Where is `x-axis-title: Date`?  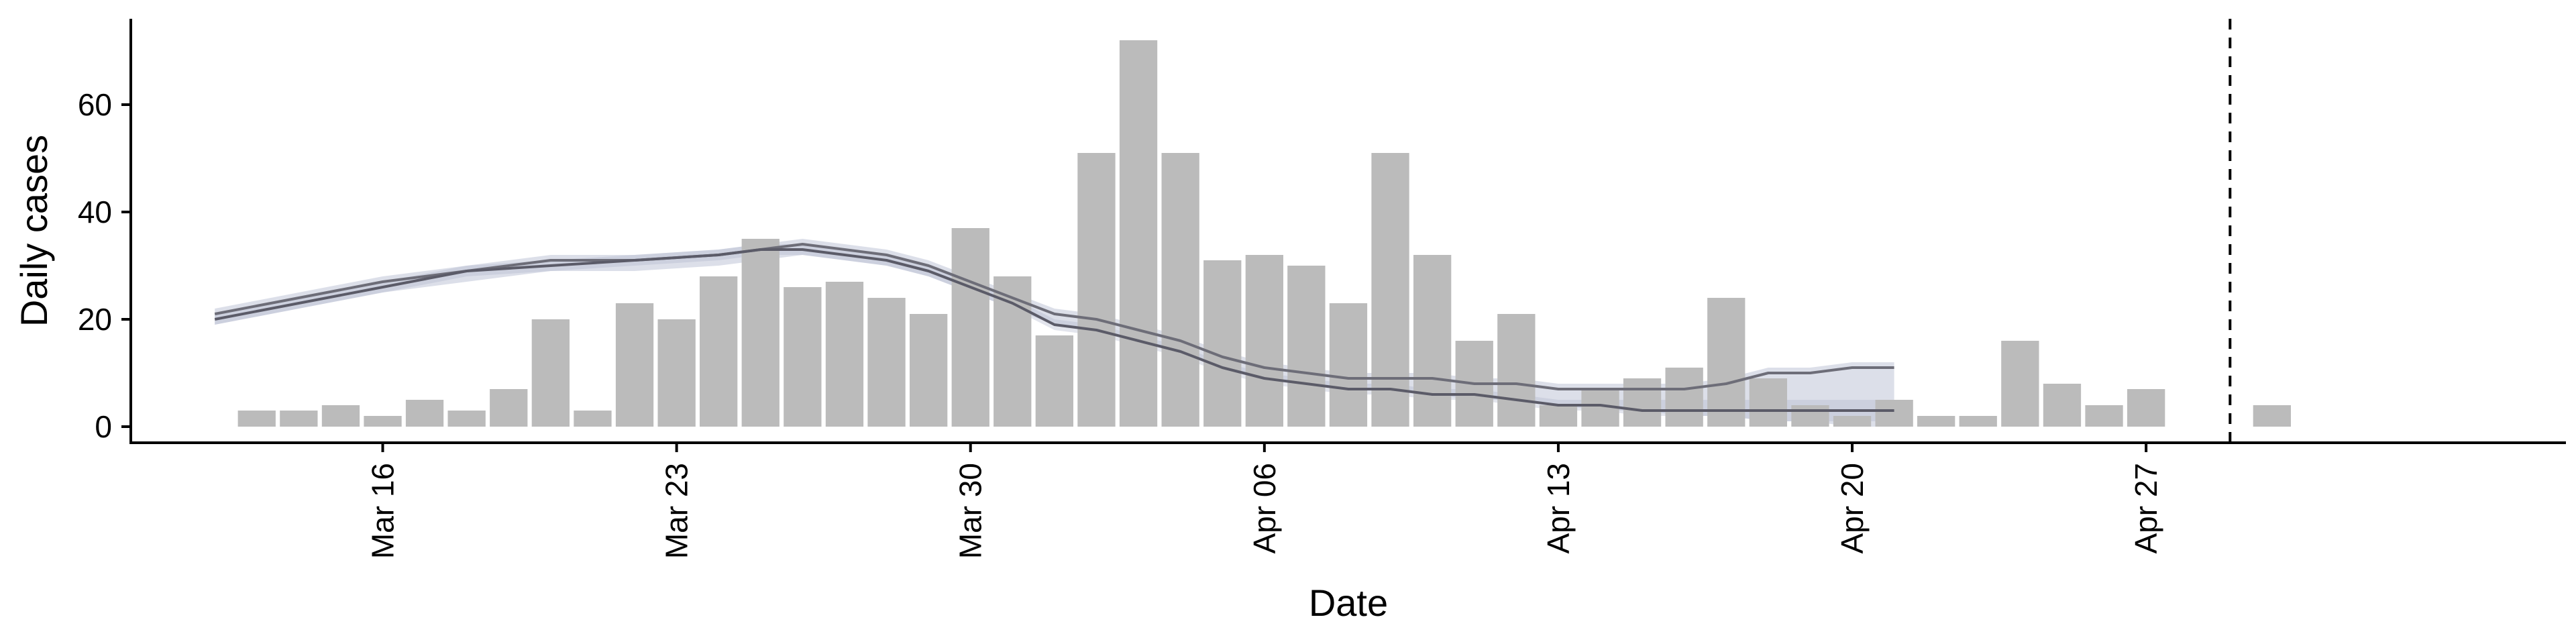 x-axis-title: Date is located at coordinates (1348, 603).